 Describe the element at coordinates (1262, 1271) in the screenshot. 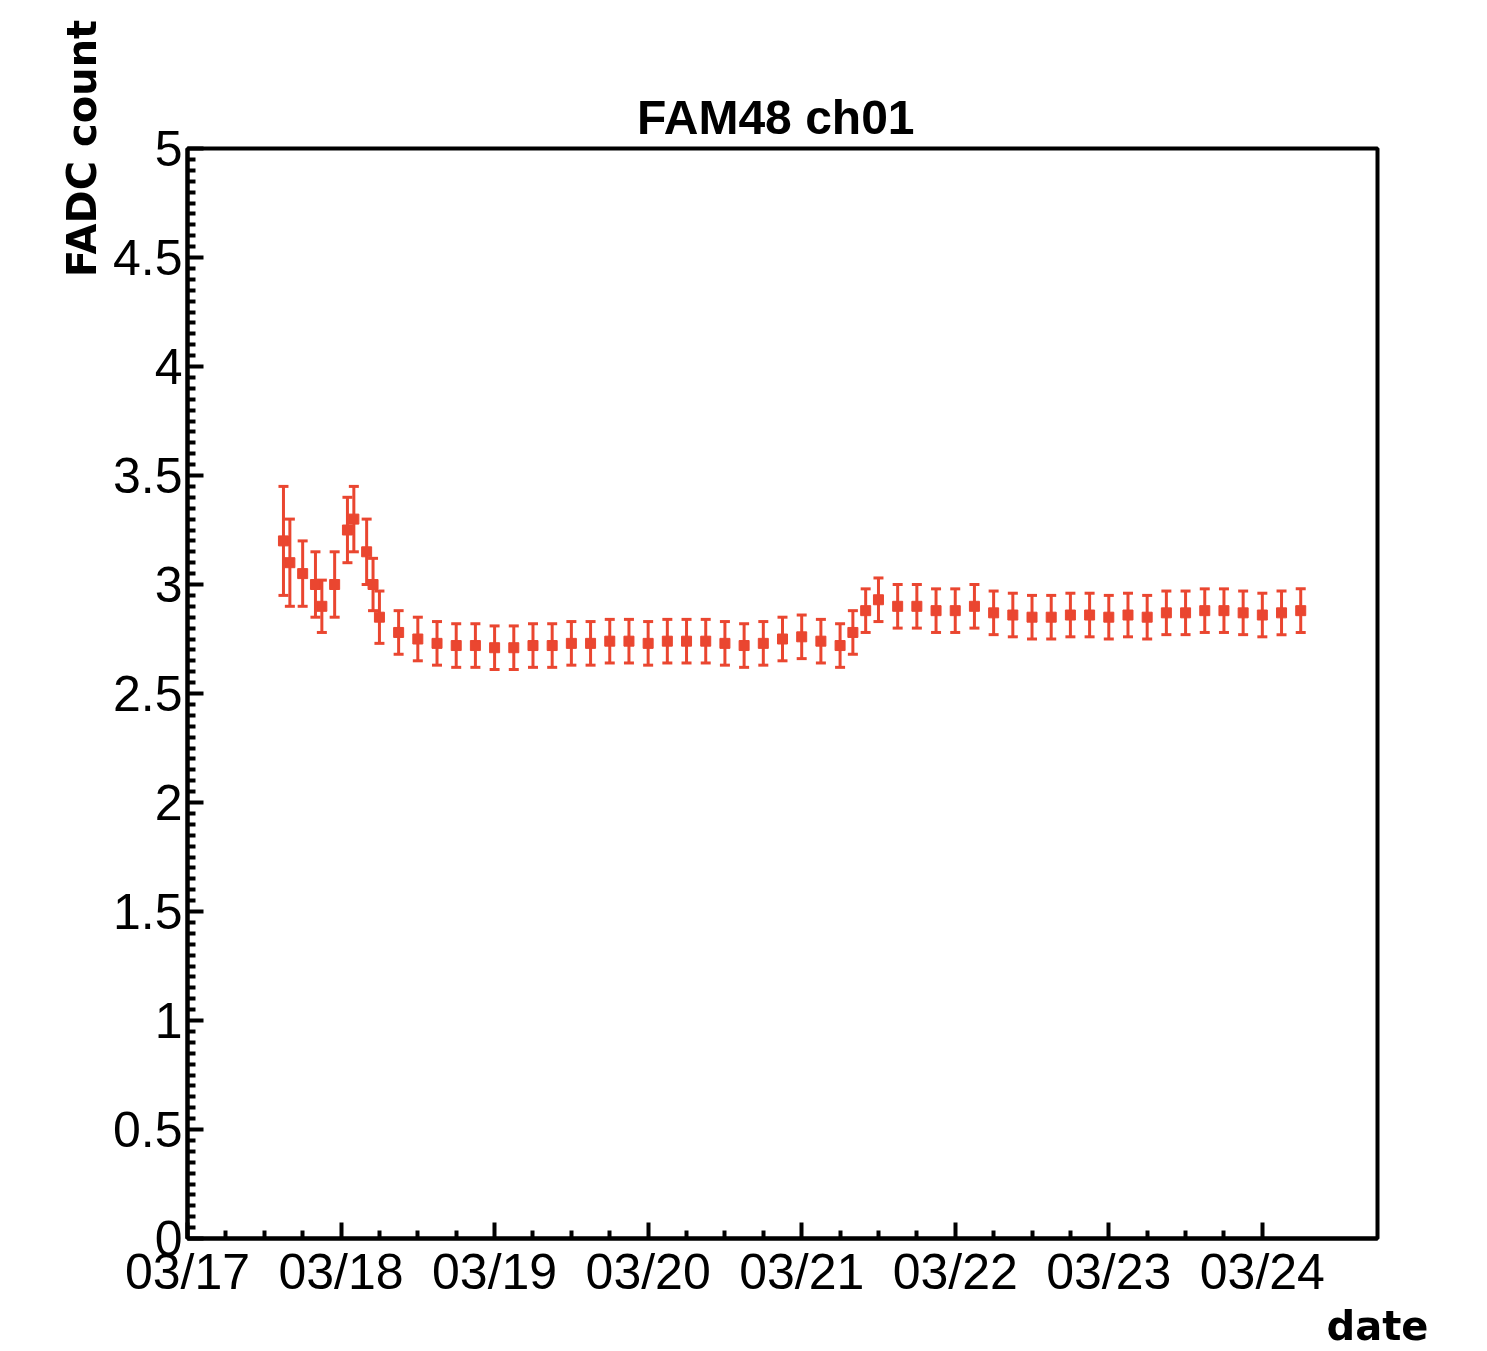

I see `x-tick-label: 03/24` at that location.